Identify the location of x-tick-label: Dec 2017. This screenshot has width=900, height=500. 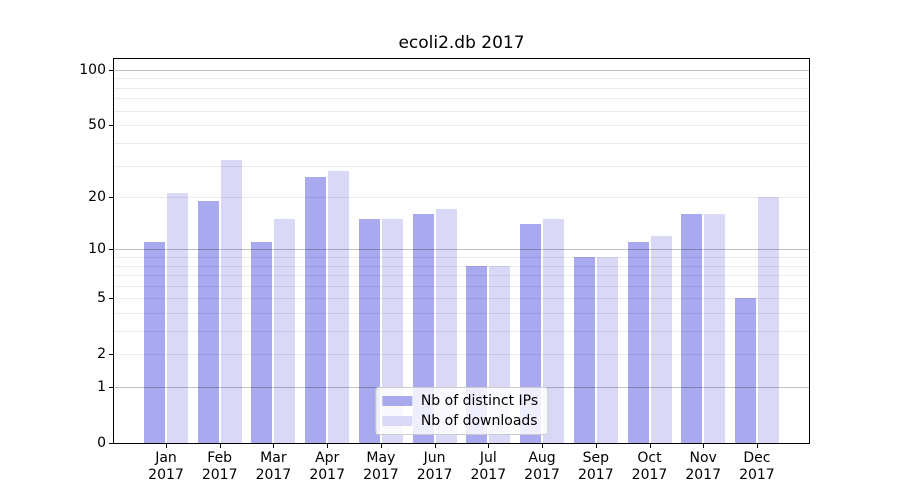
(757, 466).